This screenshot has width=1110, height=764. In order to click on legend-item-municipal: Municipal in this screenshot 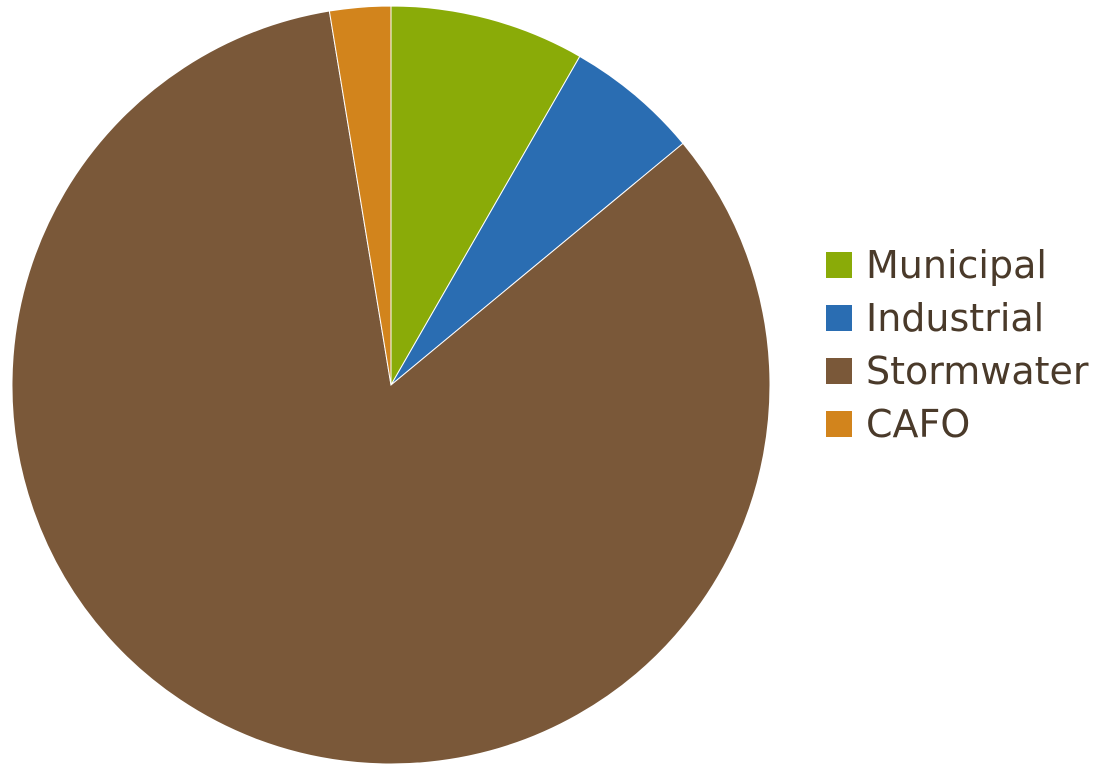, I will do `click(957, 264)`.